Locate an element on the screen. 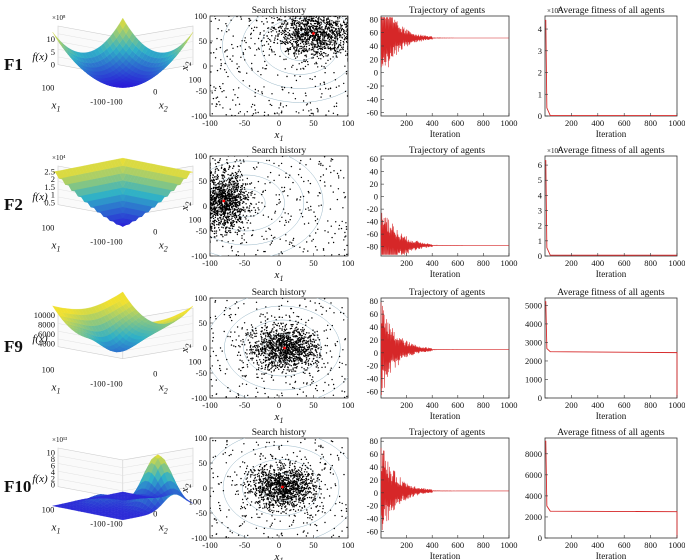  scatter-ytick: 0 is located at coordinates (205, 206).